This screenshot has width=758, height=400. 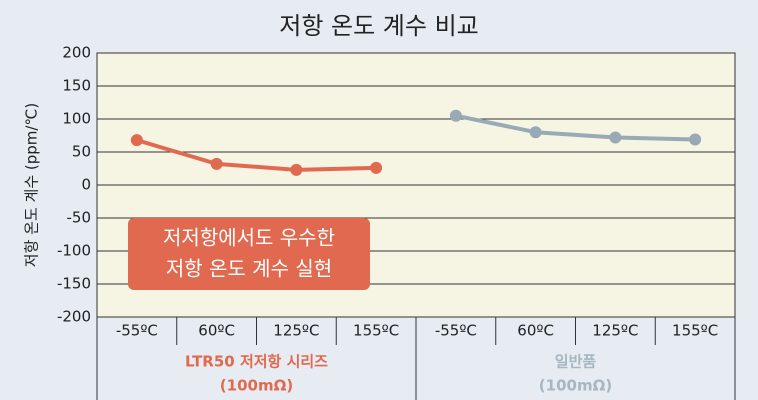 What do you see at coordinates (74, 317) in the screenshot?
I see `y-tick-label: -200` at bounding box center [74, 317].